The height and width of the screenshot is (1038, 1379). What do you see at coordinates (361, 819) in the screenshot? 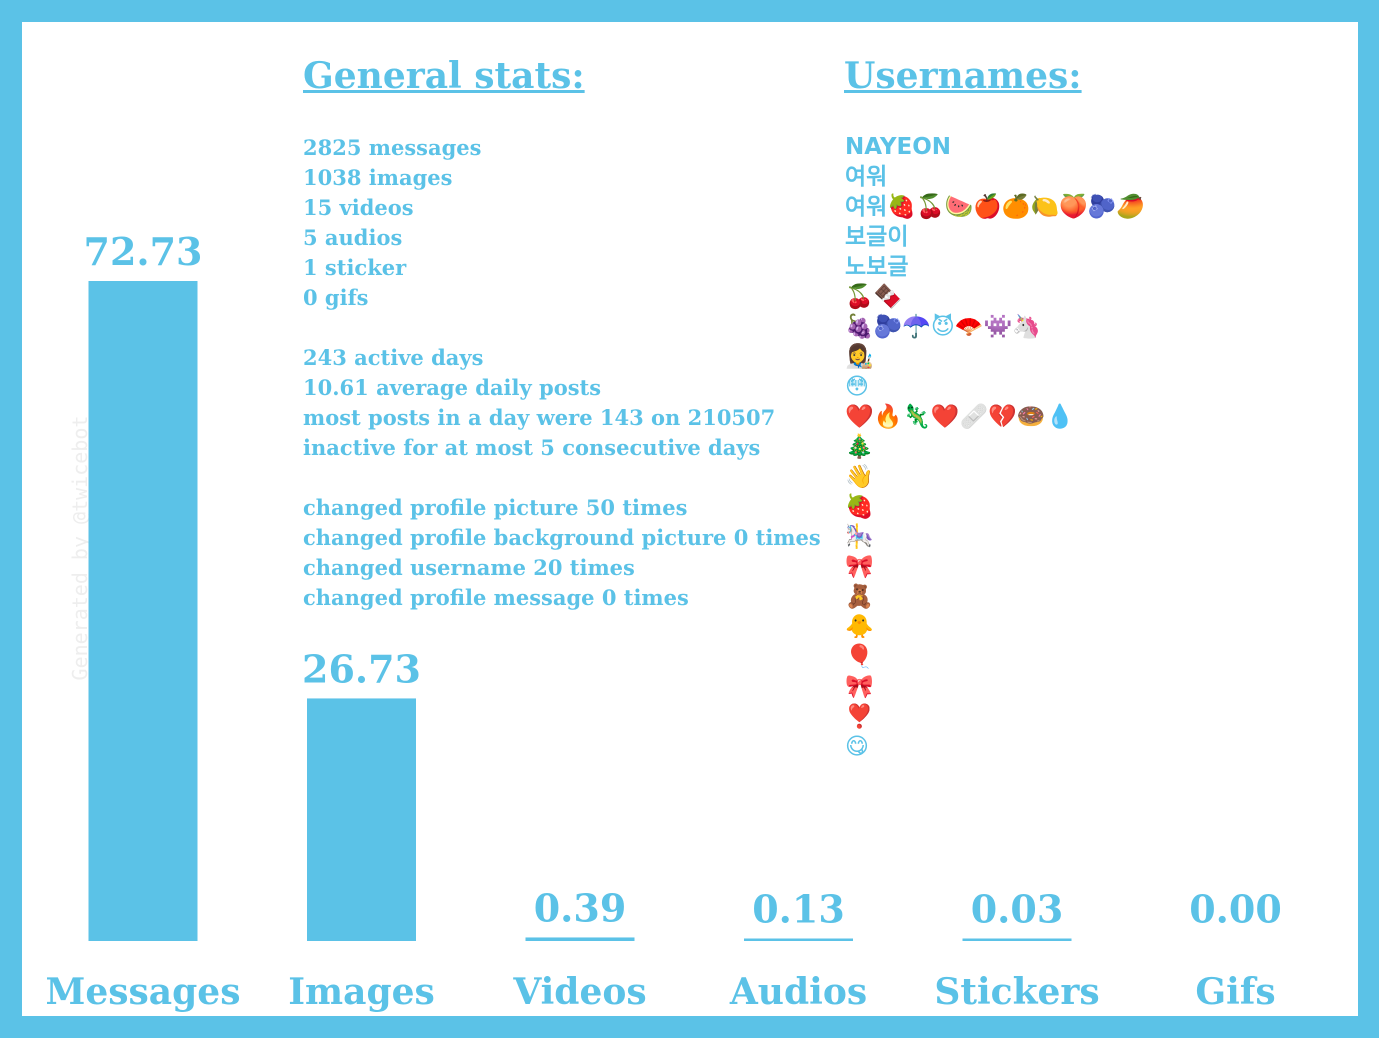
I see `bar-images` at bounding box center [361, 819].